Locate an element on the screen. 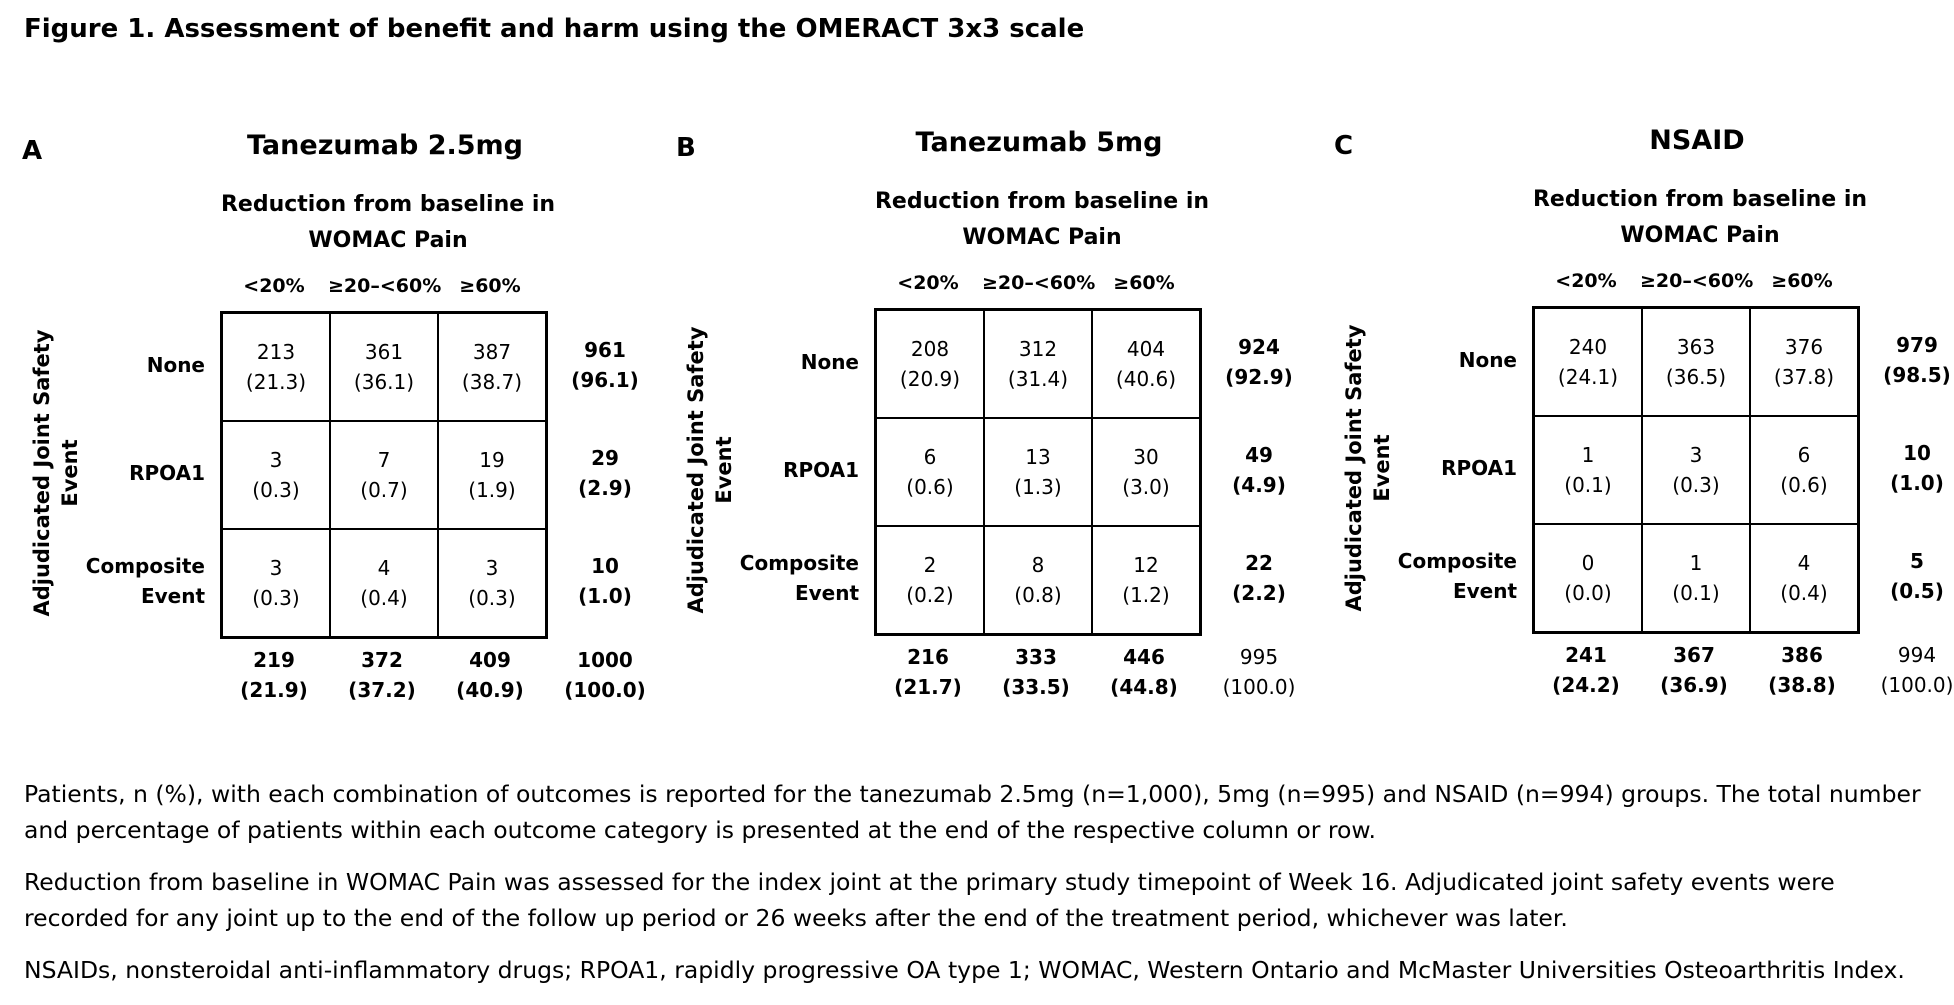 The width and height of the screenshot is (1954, 1005). row-total: 979 (98.5) is located at coordinates (1913, 360).